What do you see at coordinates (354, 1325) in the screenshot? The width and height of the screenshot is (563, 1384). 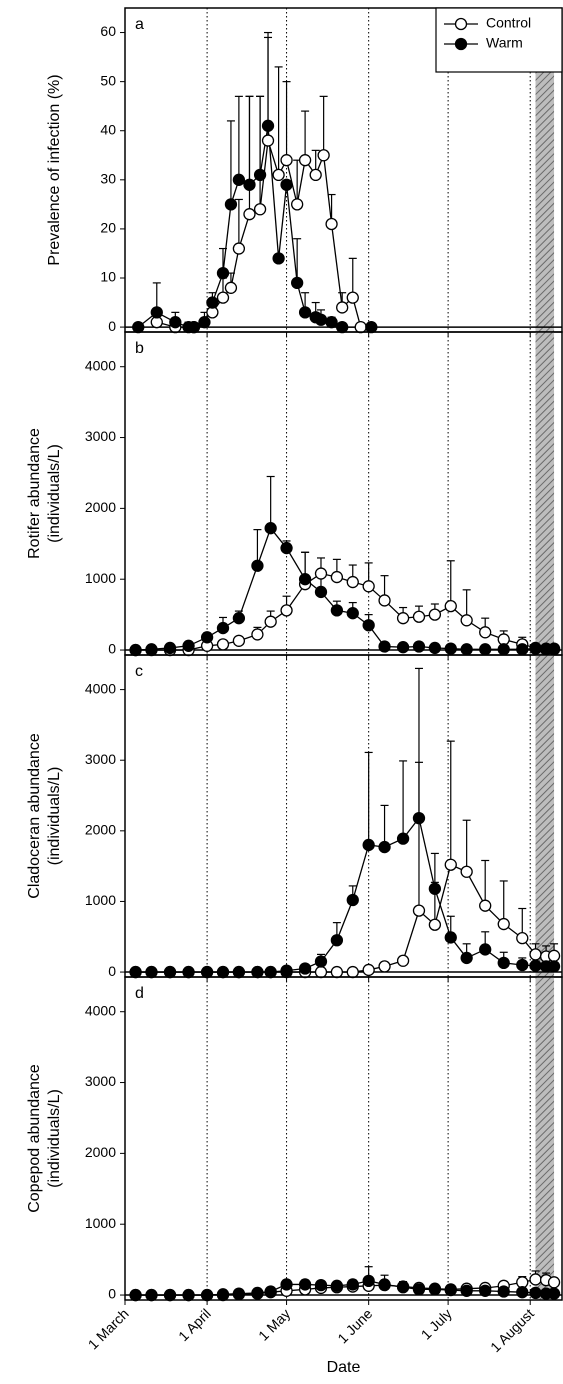 I see `x-tick-label: 1 June` at bounding box center [354, 1325].